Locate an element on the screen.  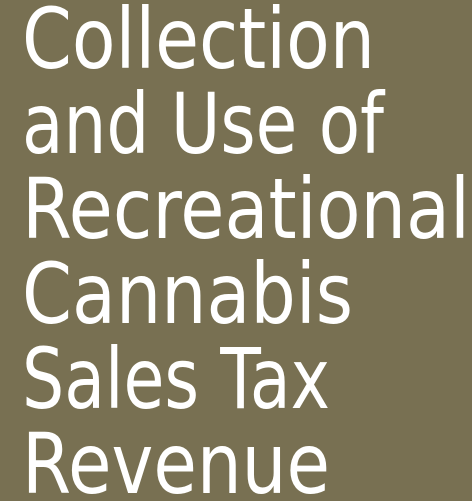
title-line: Revenue is located at coordinates (176, 458).